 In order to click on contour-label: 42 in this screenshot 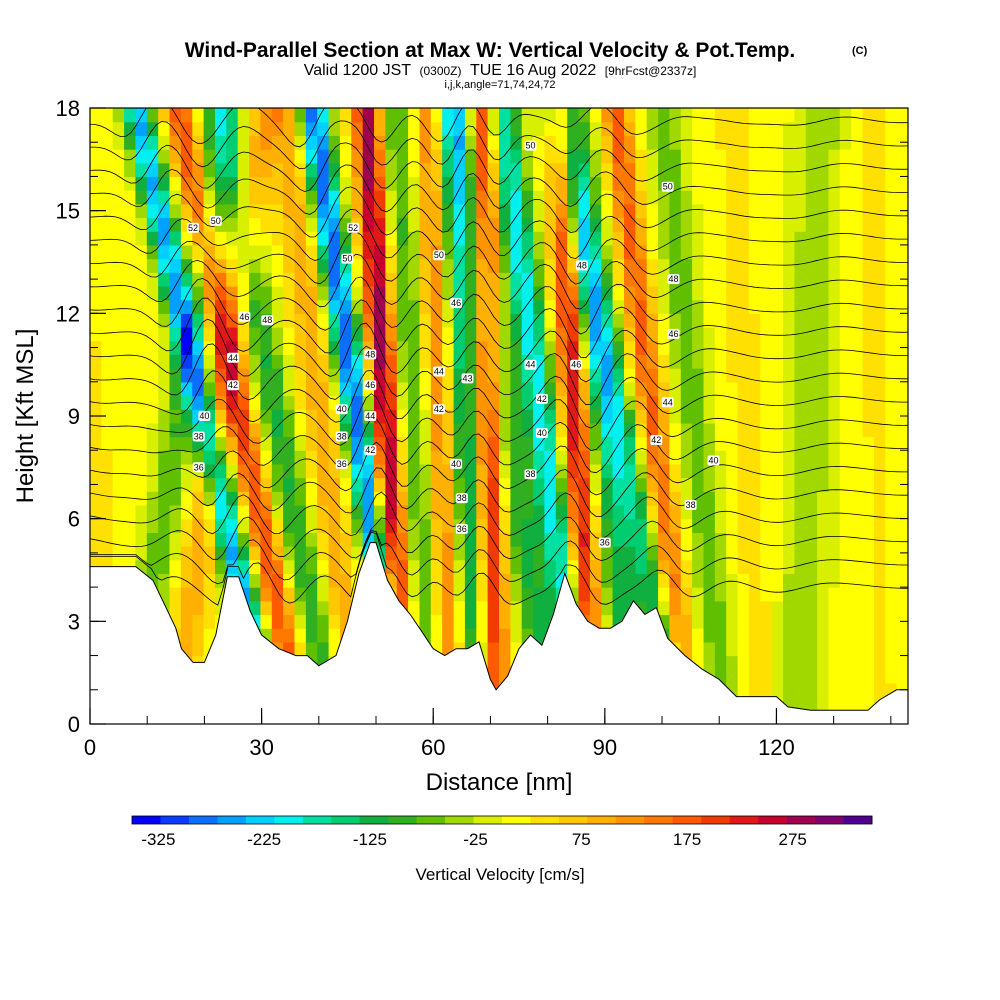, I will do `click(233, 385)`.